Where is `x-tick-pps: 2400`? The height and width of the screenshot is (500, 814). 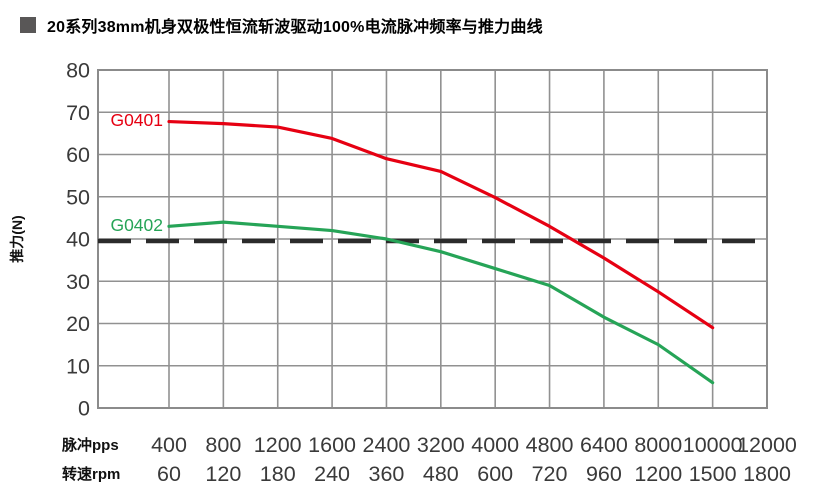 x-tick-pps: 2400 is located at coordinates (387, 445).